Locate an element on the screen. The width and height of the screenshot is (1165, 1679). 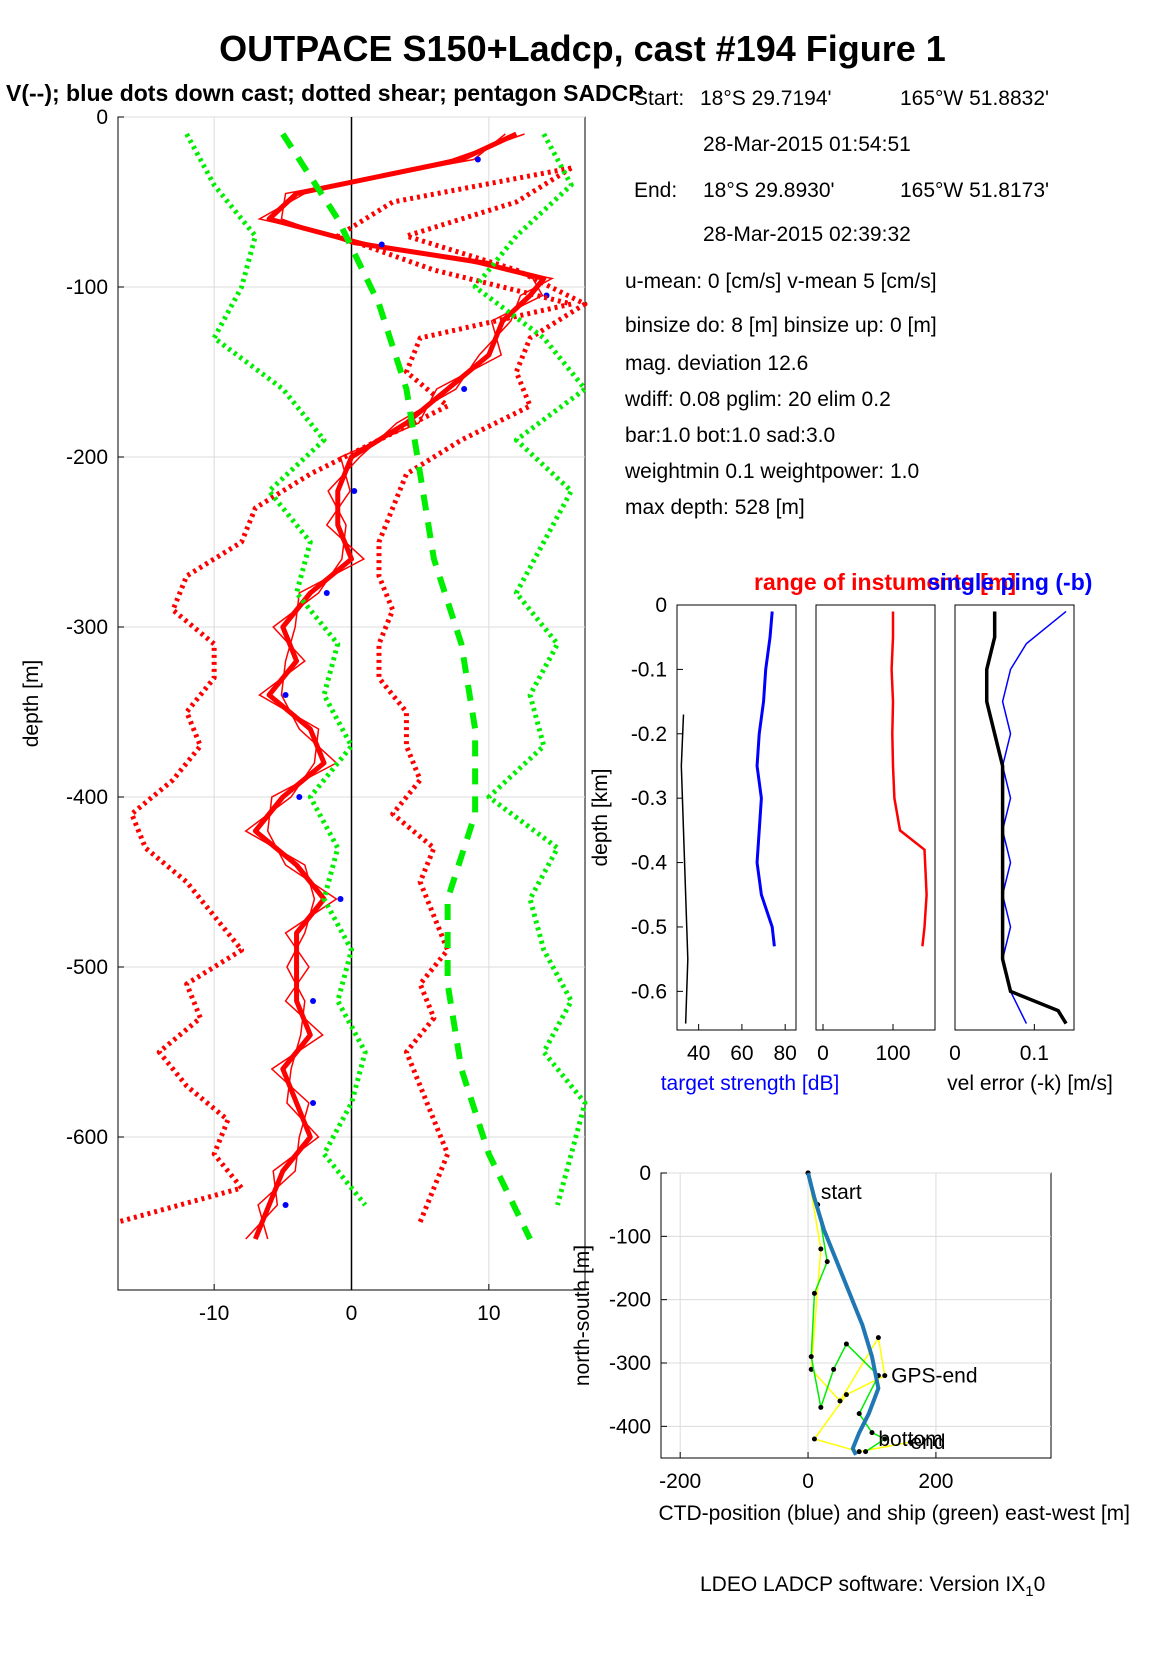
footer-suffix: 0 is located at coordinates (1039, 1584).